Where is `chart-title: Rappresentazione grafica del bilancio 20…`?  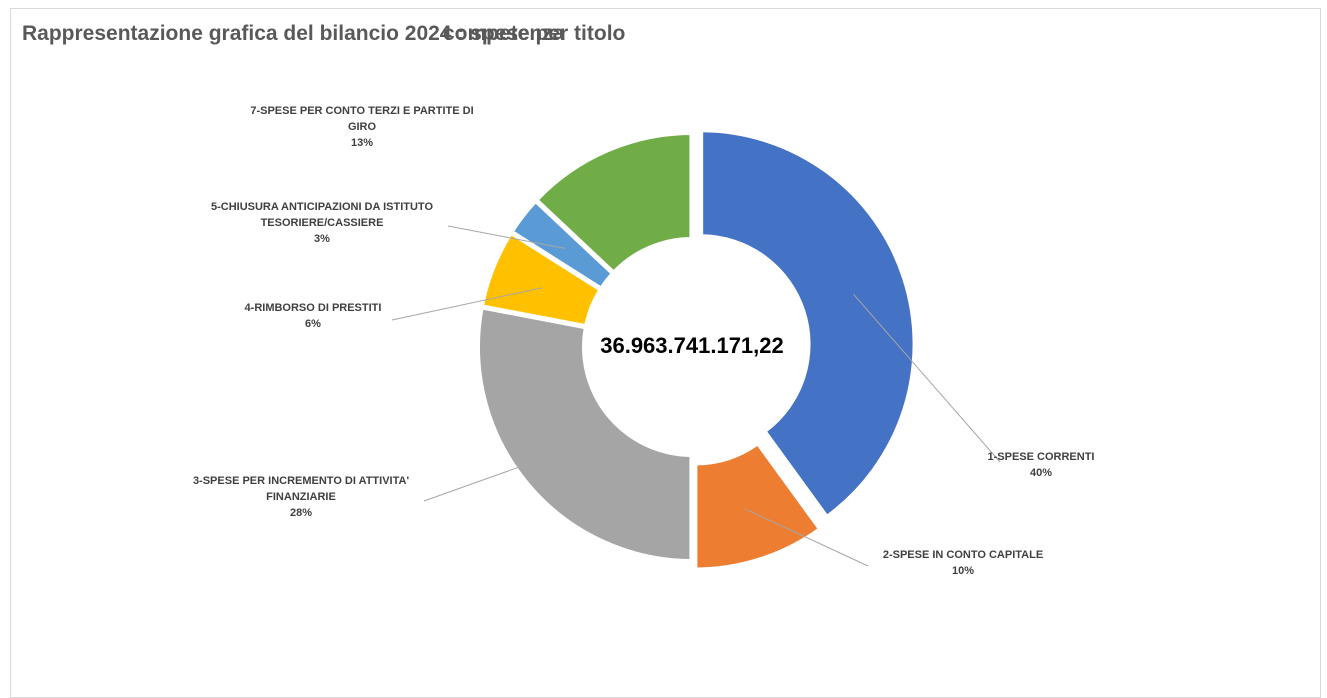
chart-title: Rappresentazione grafica del bilancio 20… is located at coordinates (324, 33).